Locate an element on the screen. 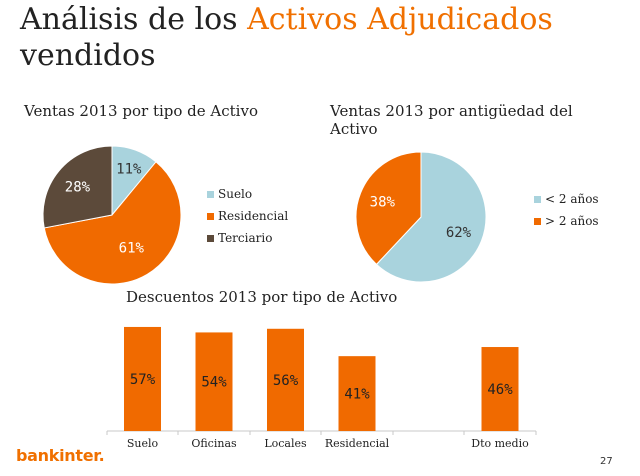  bar-label-locales: 56% is located at coordinates (286, 381).